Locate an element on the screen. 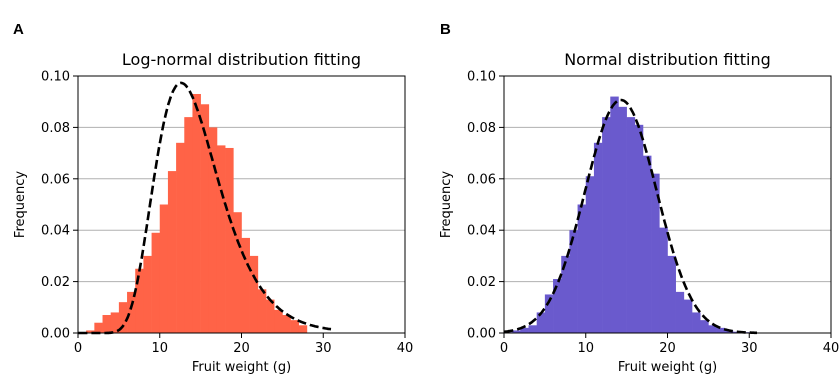 The width and height of the screenshot is (840, 381). panel-letter: B is located at coordinates (445, 29).